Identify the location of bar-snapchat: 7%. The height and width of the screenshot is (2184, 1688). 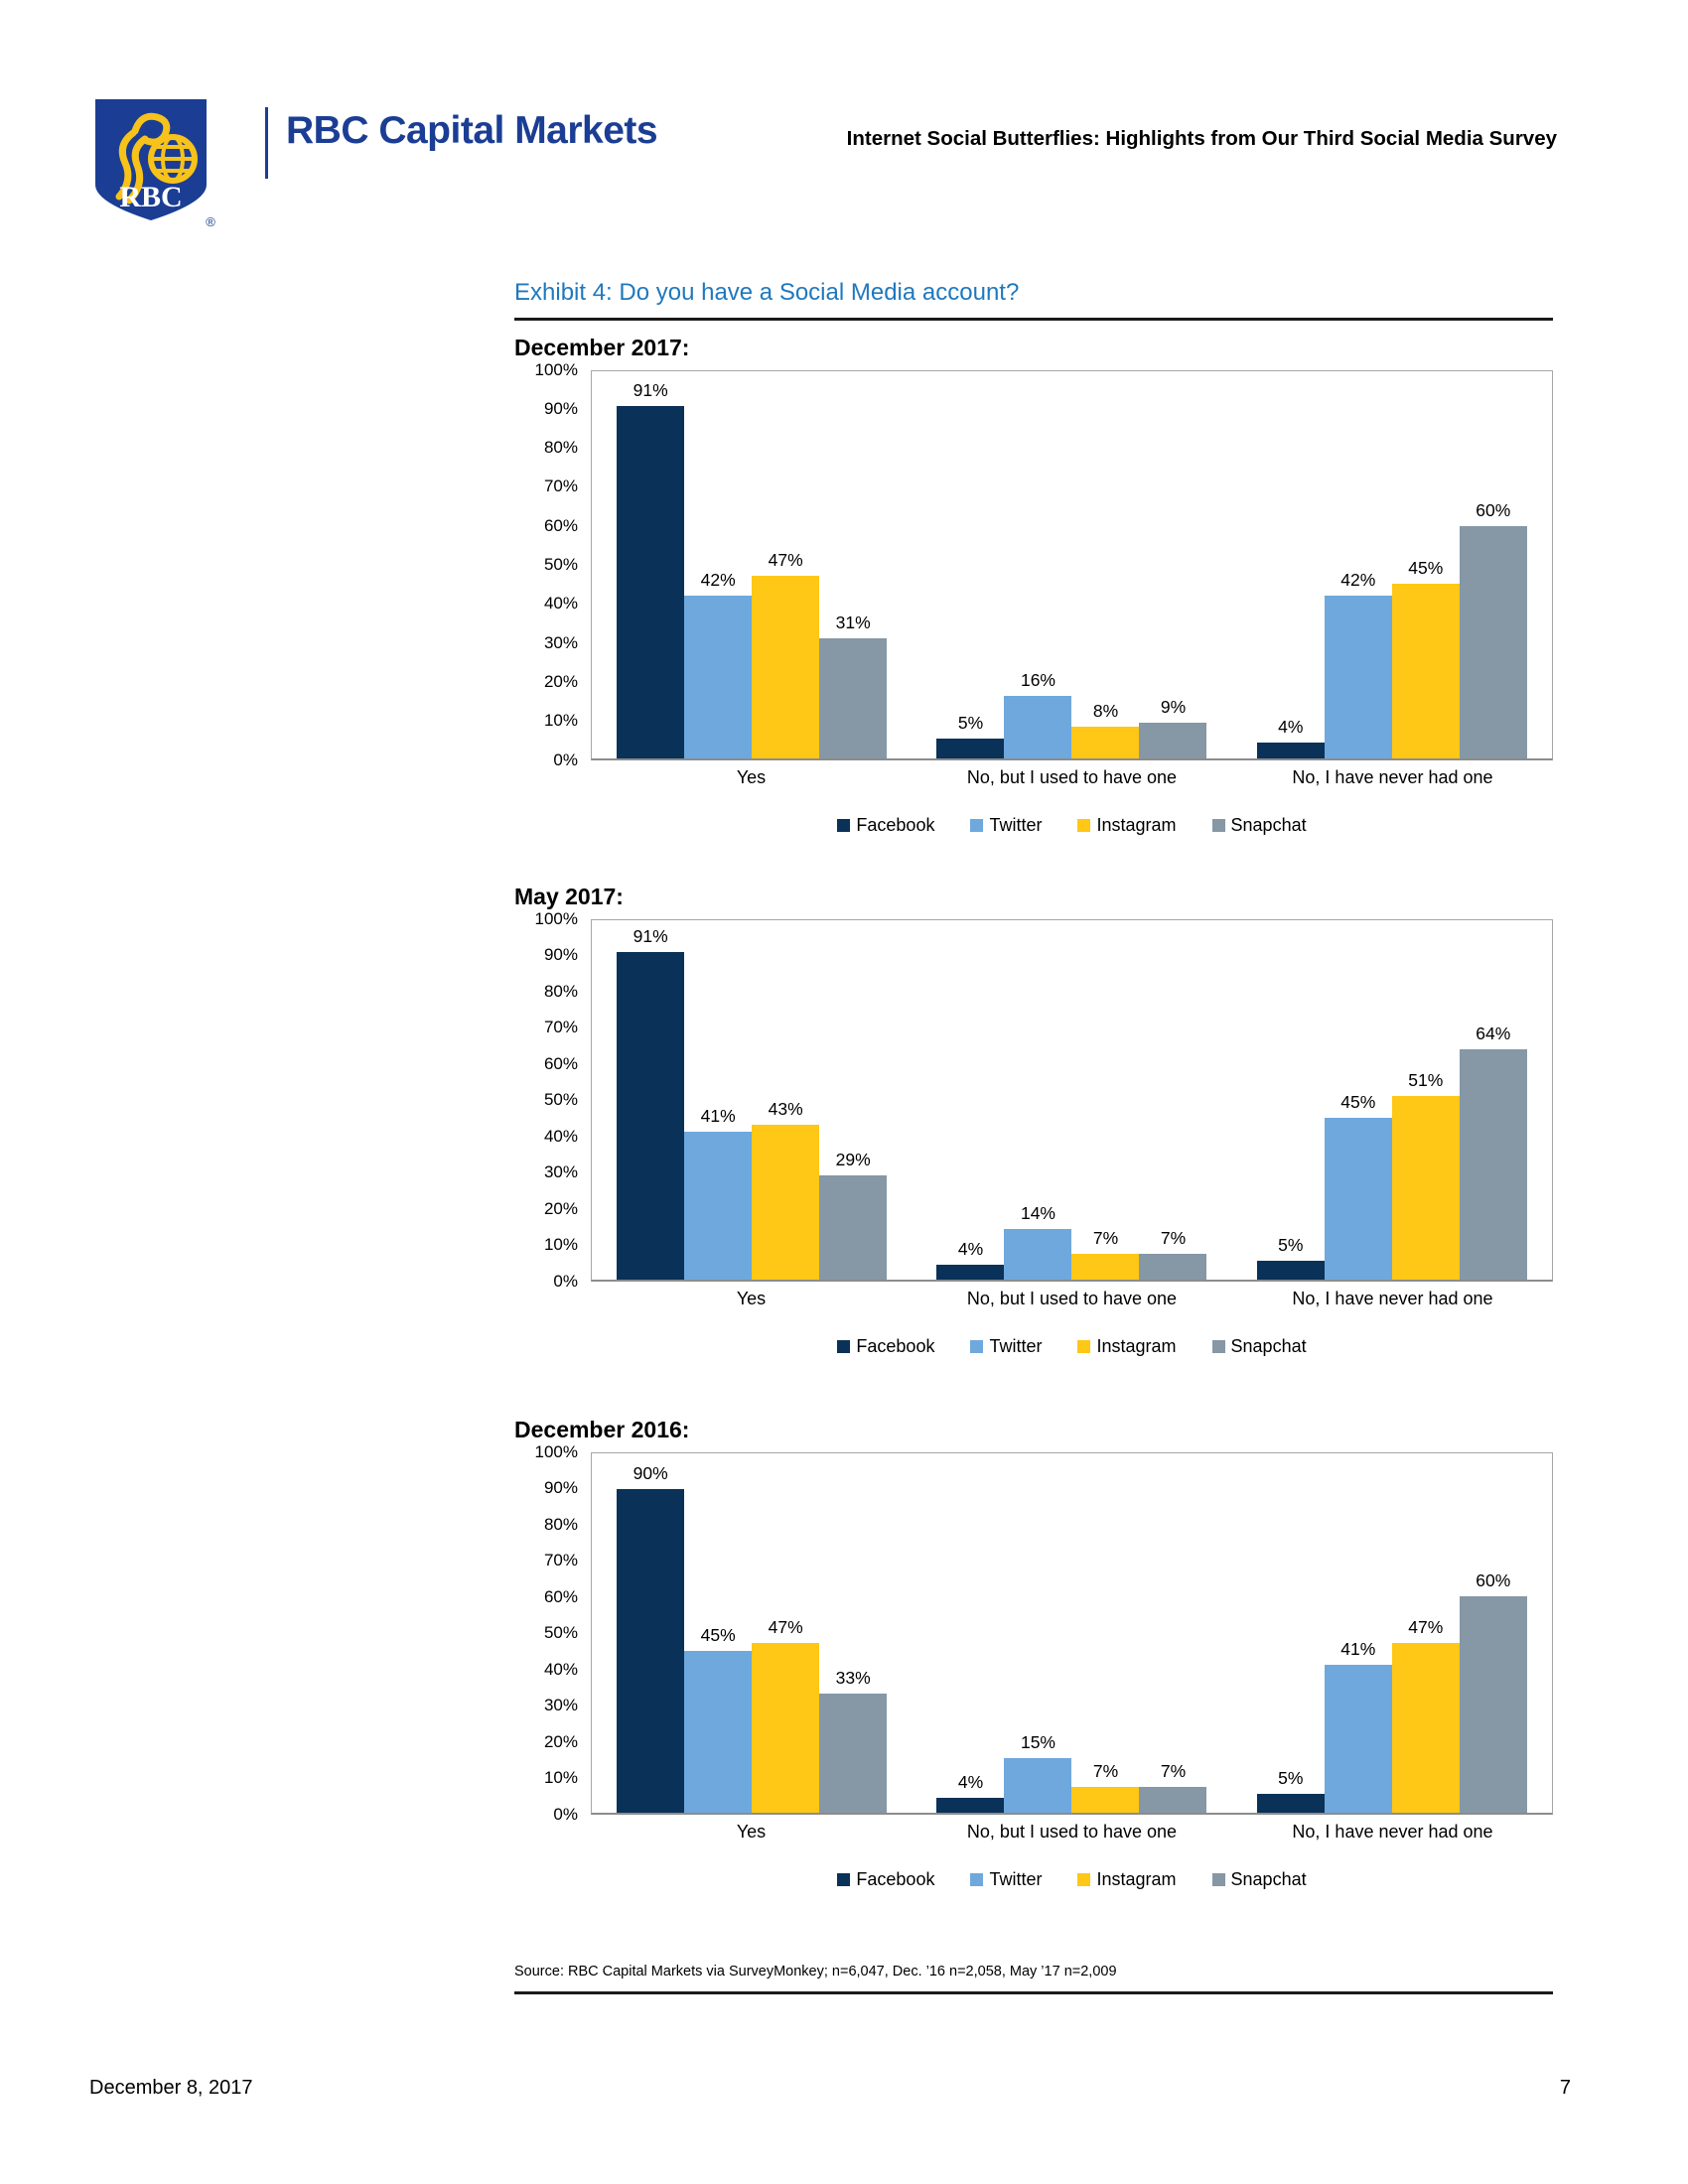
(1173, 1787).